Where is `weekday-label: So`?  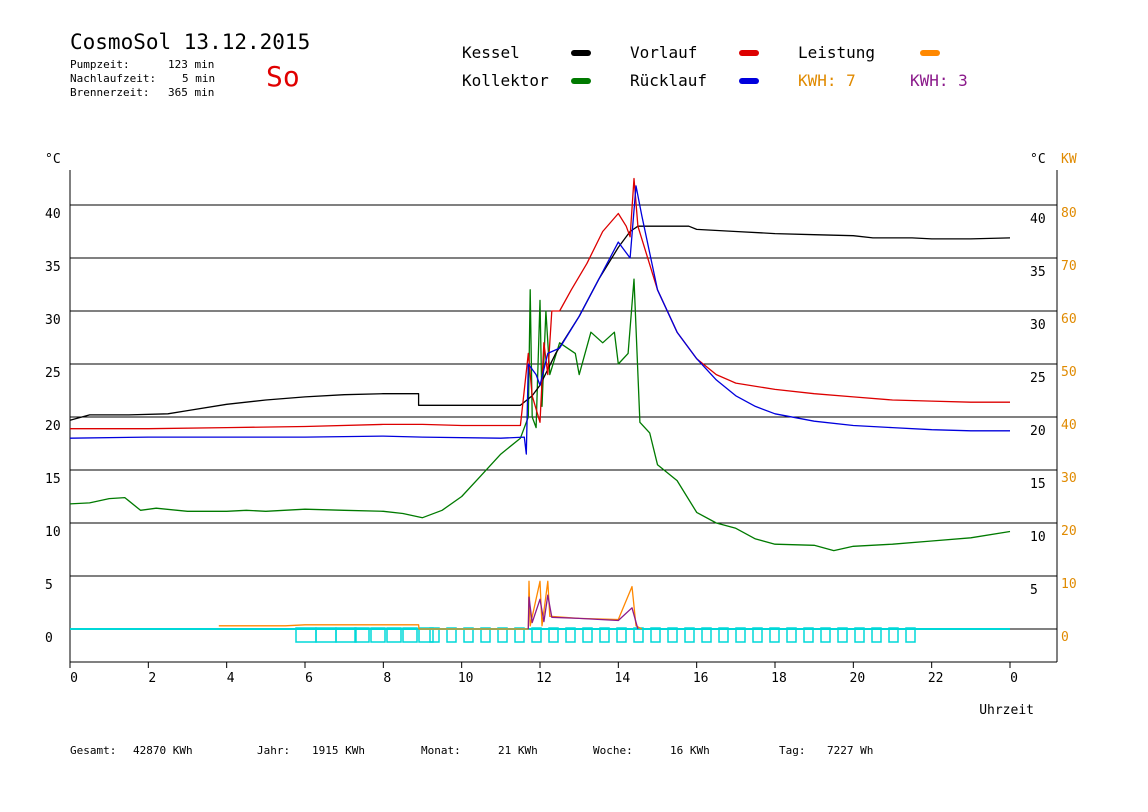 weekday-label: So is located at coordinates (283, 76).